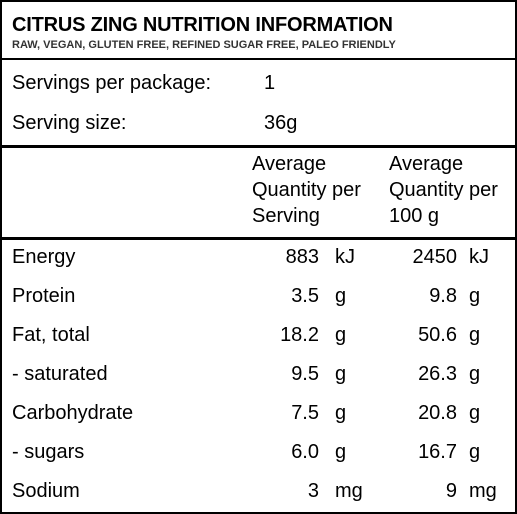 The image size is (517, 514). Describe the element at coordinates (305, 452) in the screenshot. I see `serving-value: 6.0` at that location.